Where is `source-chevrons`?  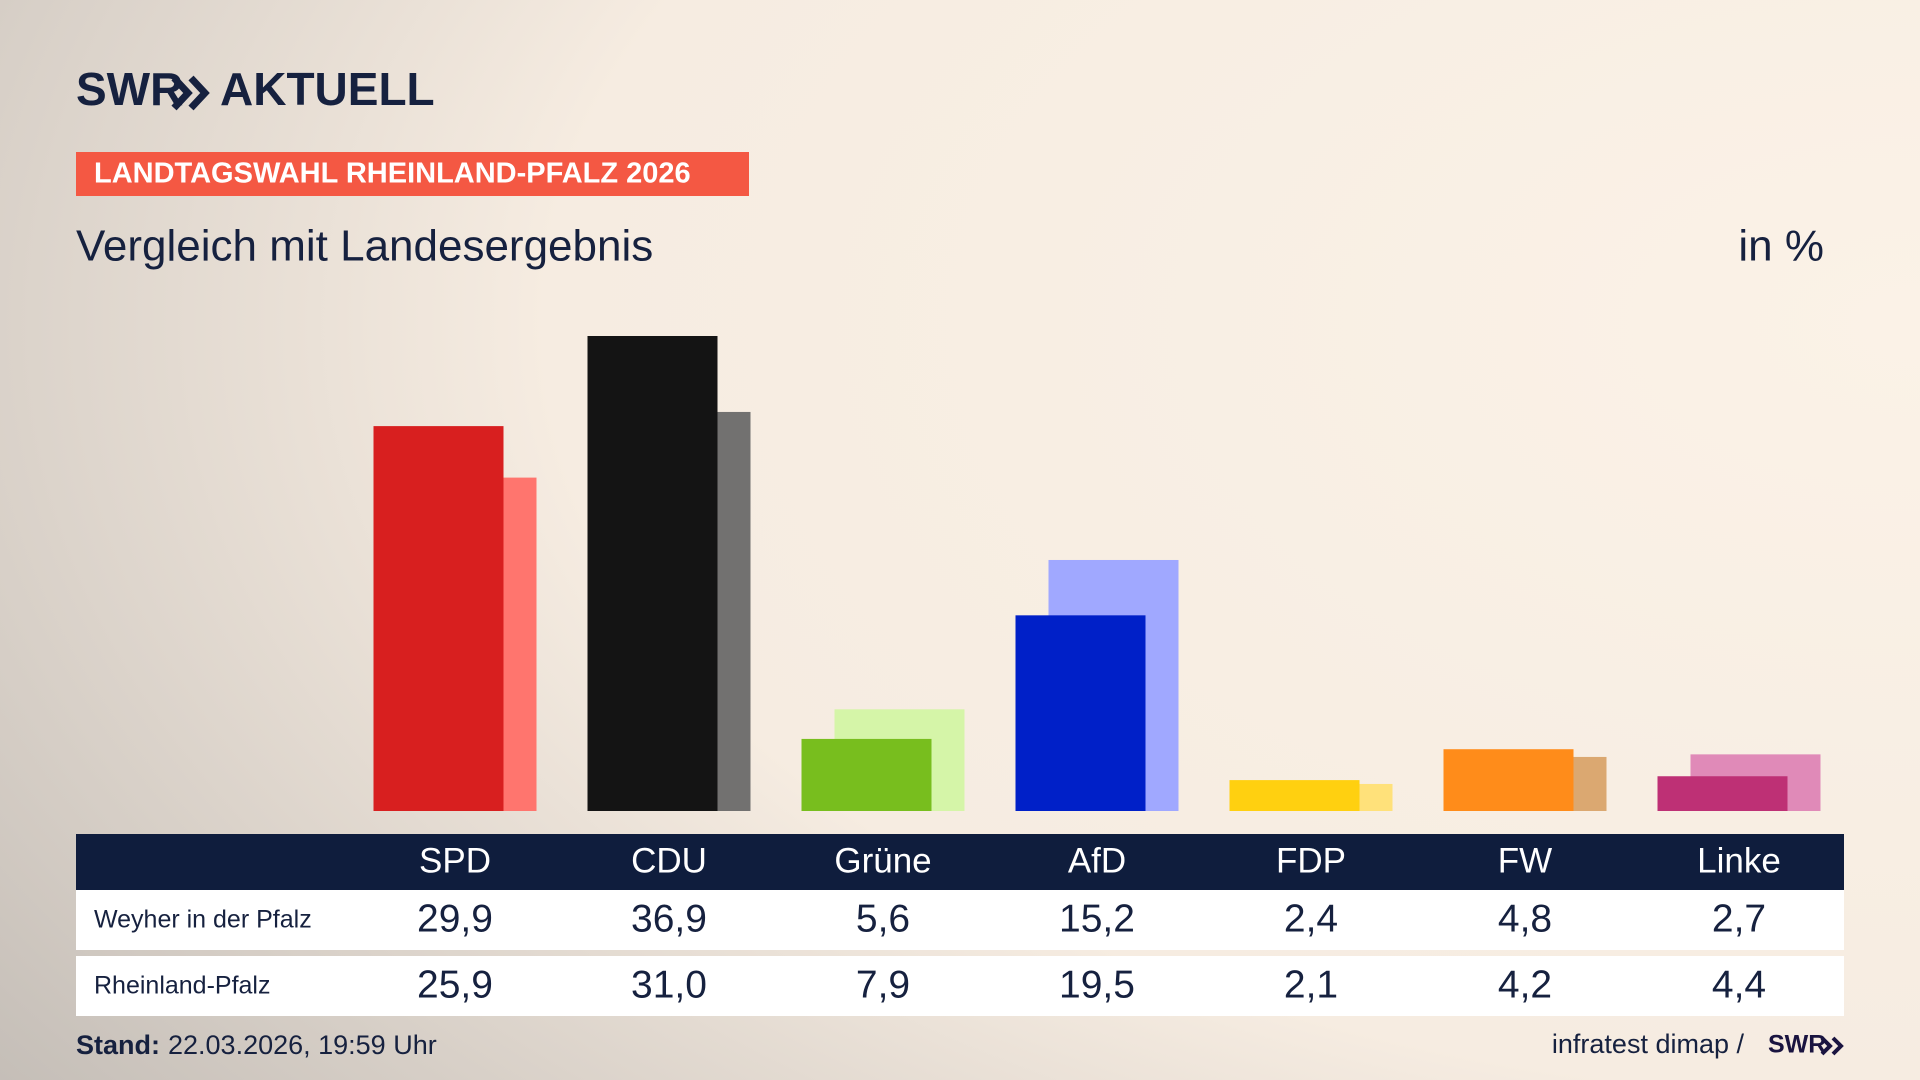 source-chevrons is located at coordinates (1832, 1046).